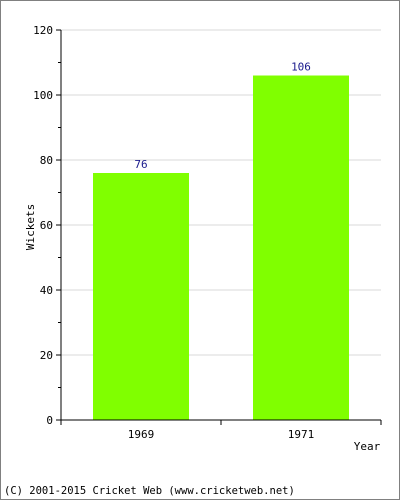  What do you see at coordinates (46, 160) in the screenshot?
I see `y-tick-label-80: 80` at bounding box center [46, 160].